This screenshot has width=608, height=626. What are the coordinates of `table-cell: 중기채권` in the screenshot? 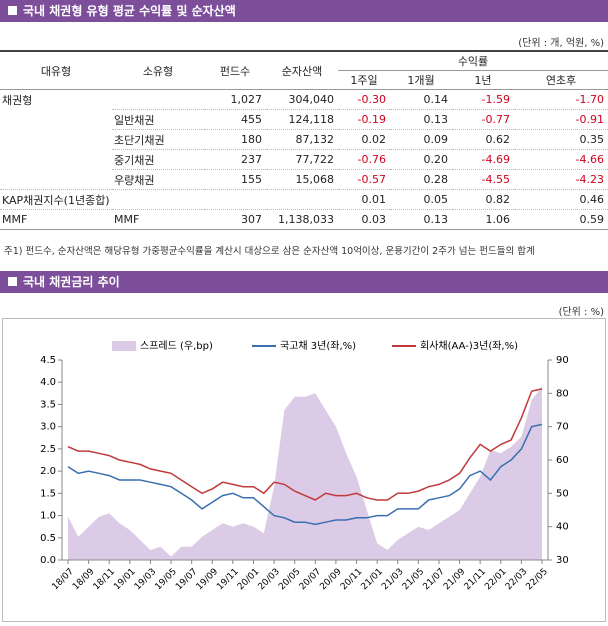 It's located at (158, 159).